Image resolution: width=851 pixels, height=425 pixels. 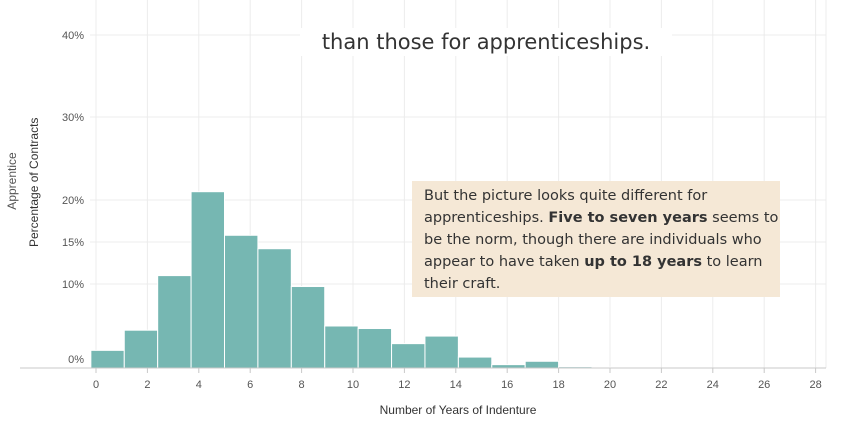 I want to click on x-tick-label: 10, so click(x=353, y=385).